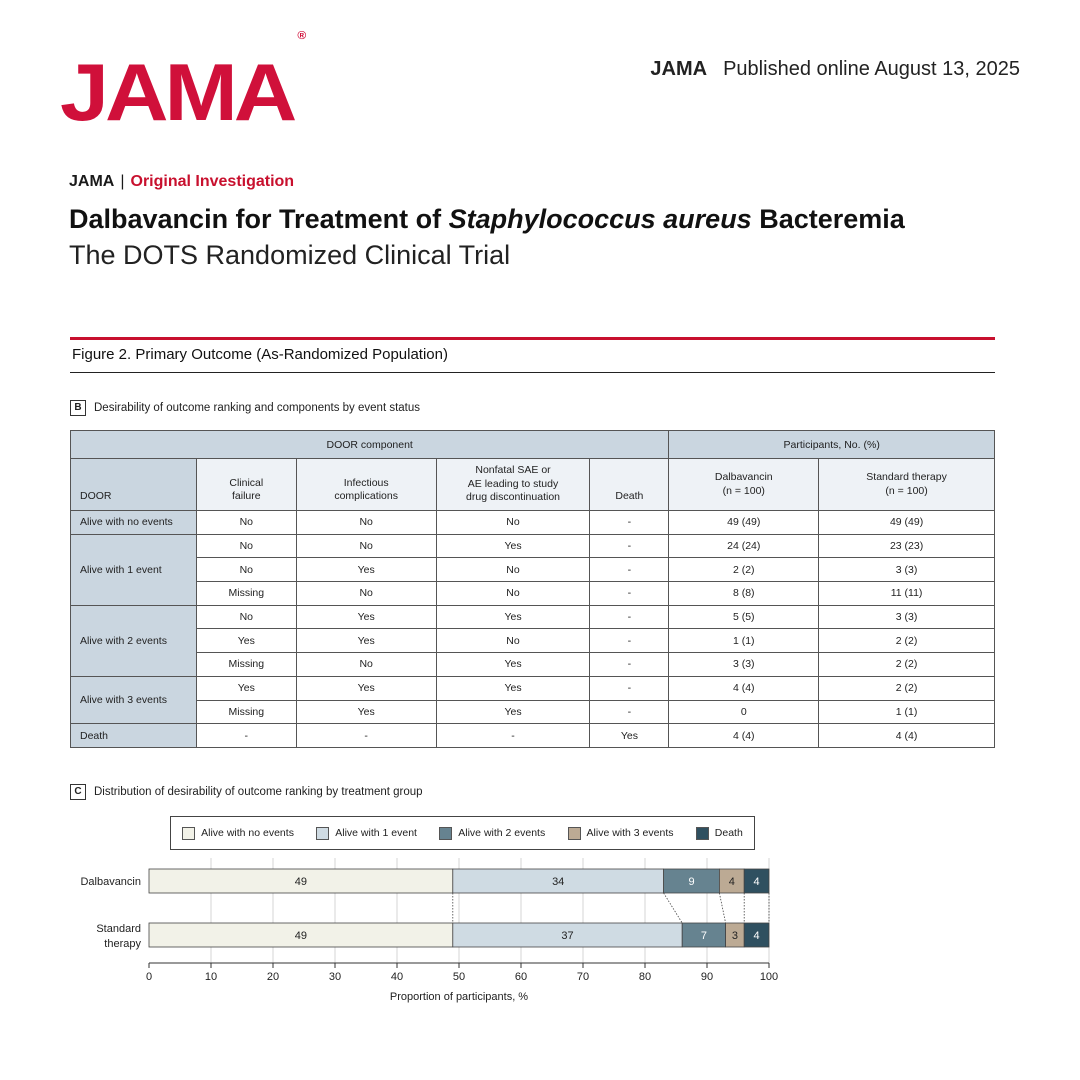  What do you see at coordinates (133, 640) in the screenshot?
I see `door-category: Alive with 2 events` at bounding box center [133, 640].